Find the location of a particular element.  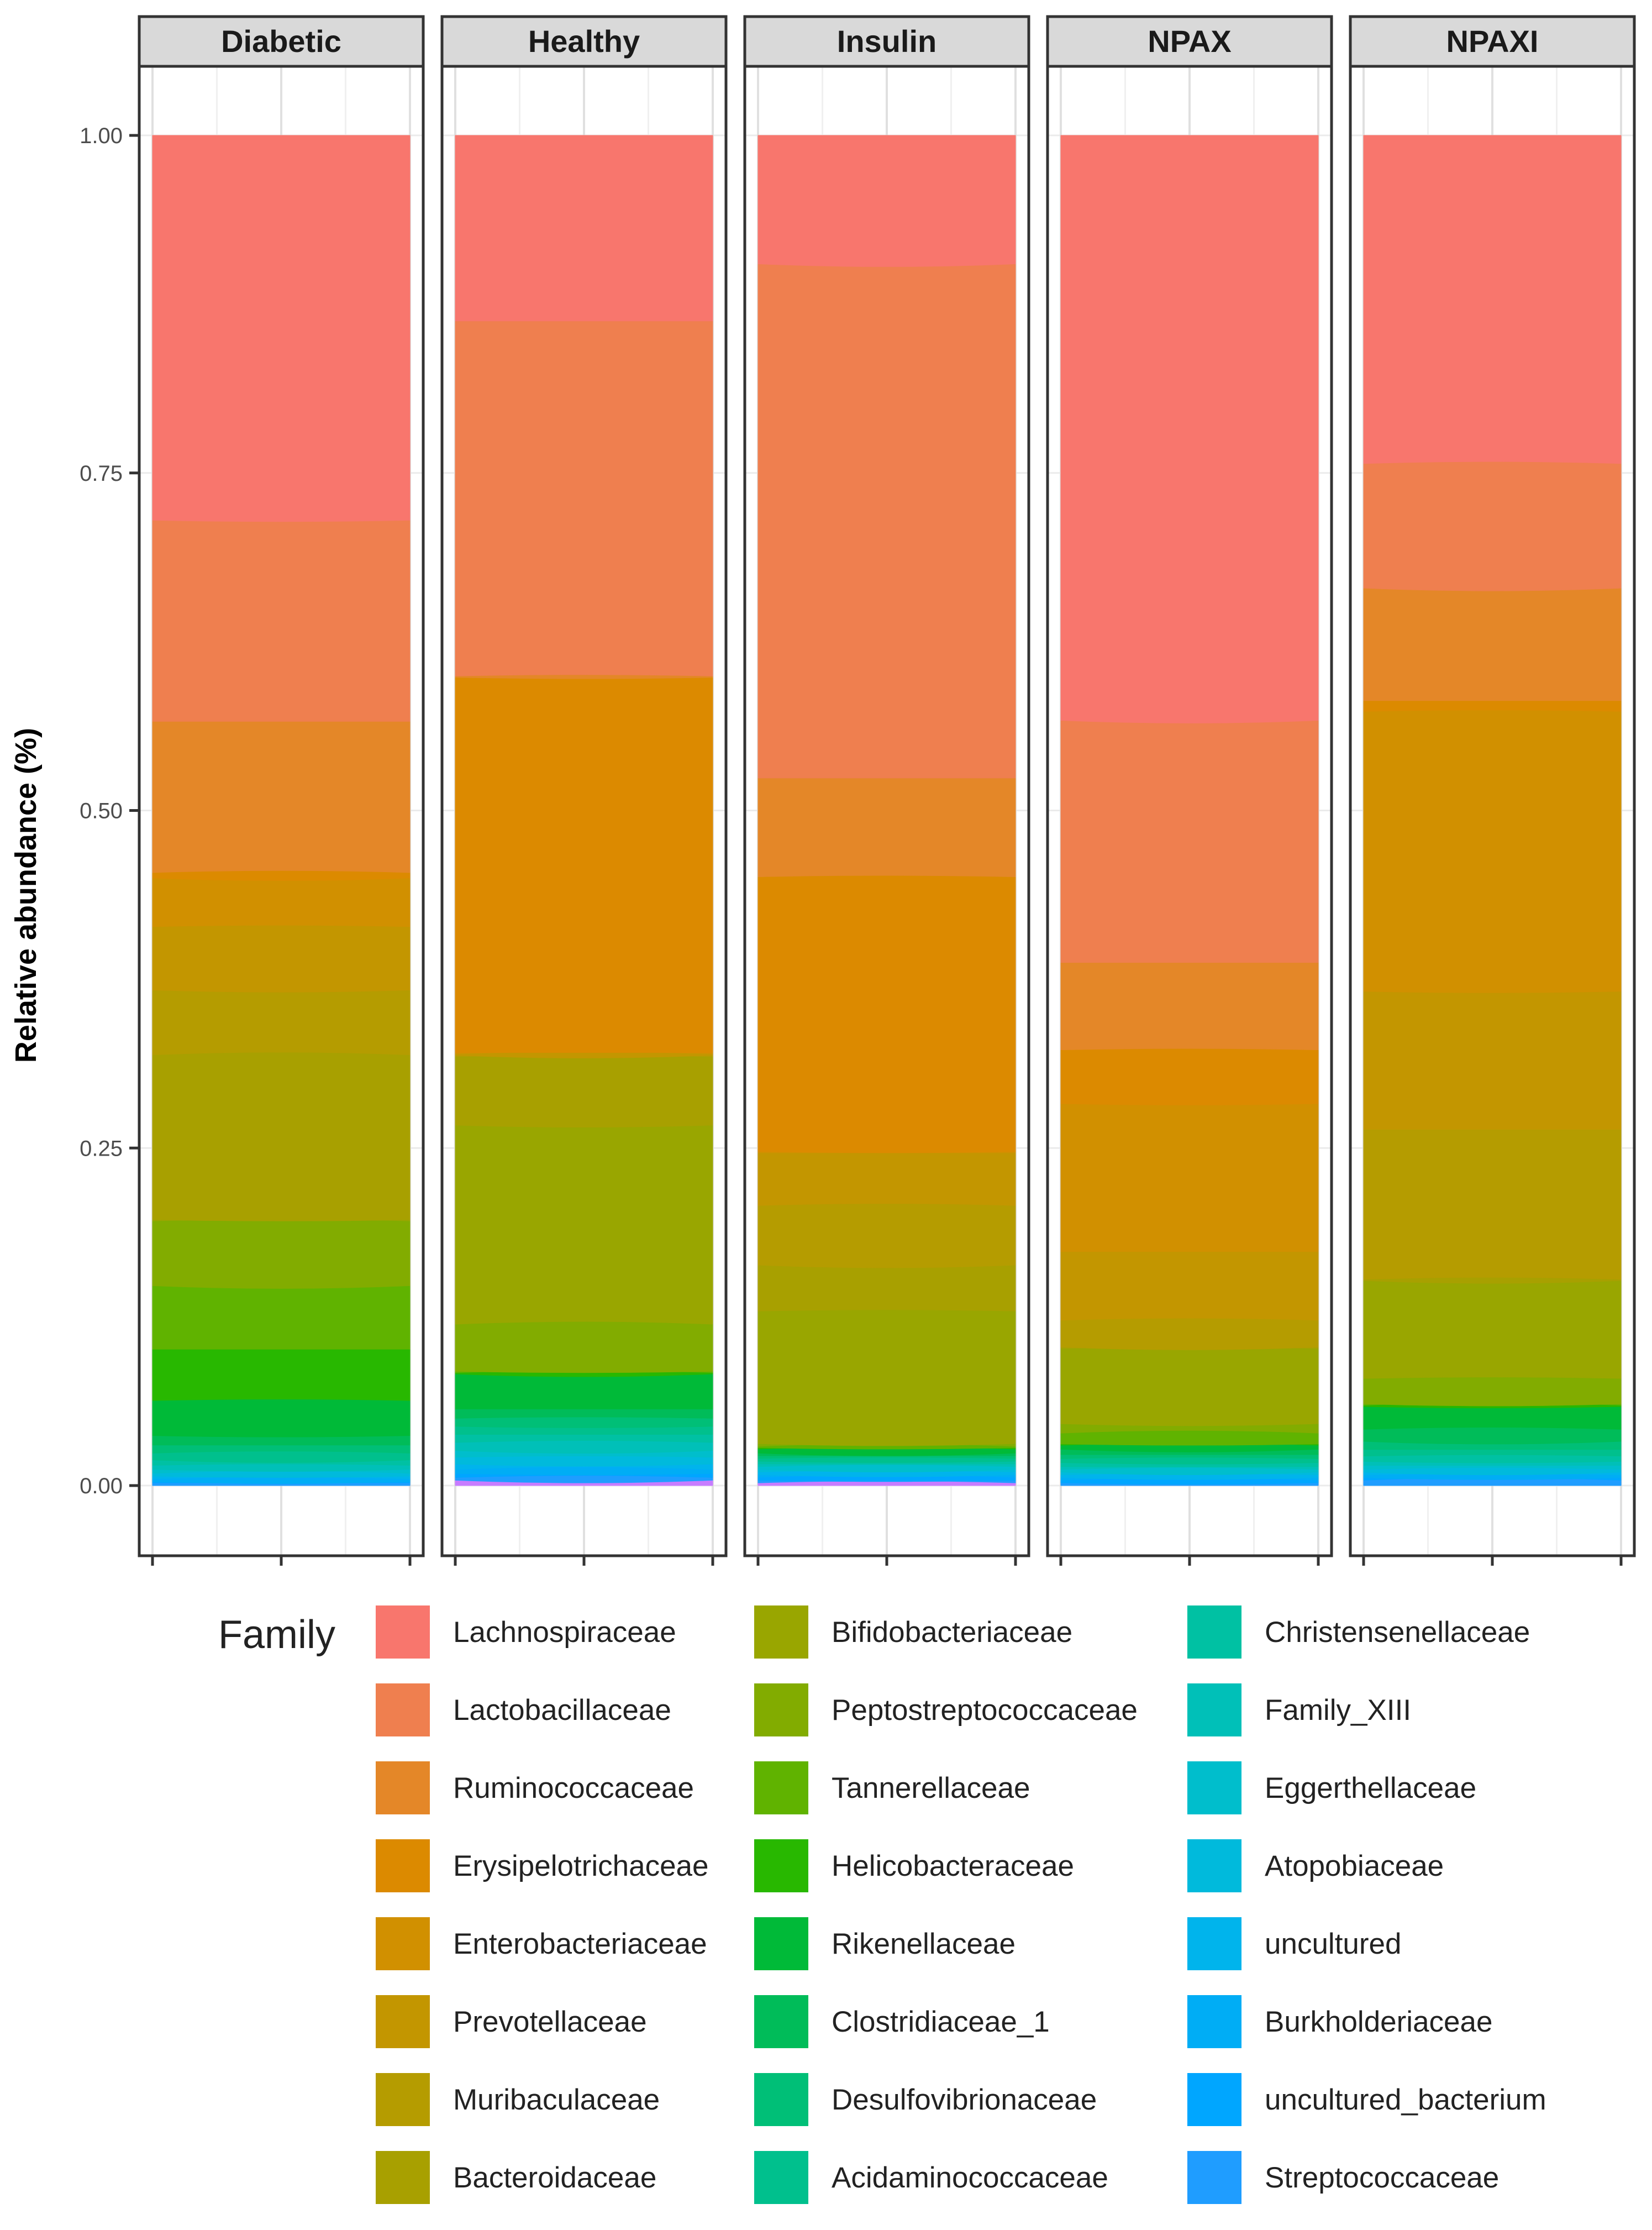

legend-item-lachnospiraceae: Lachnospiraceae is located at coordinates (526, 1632).